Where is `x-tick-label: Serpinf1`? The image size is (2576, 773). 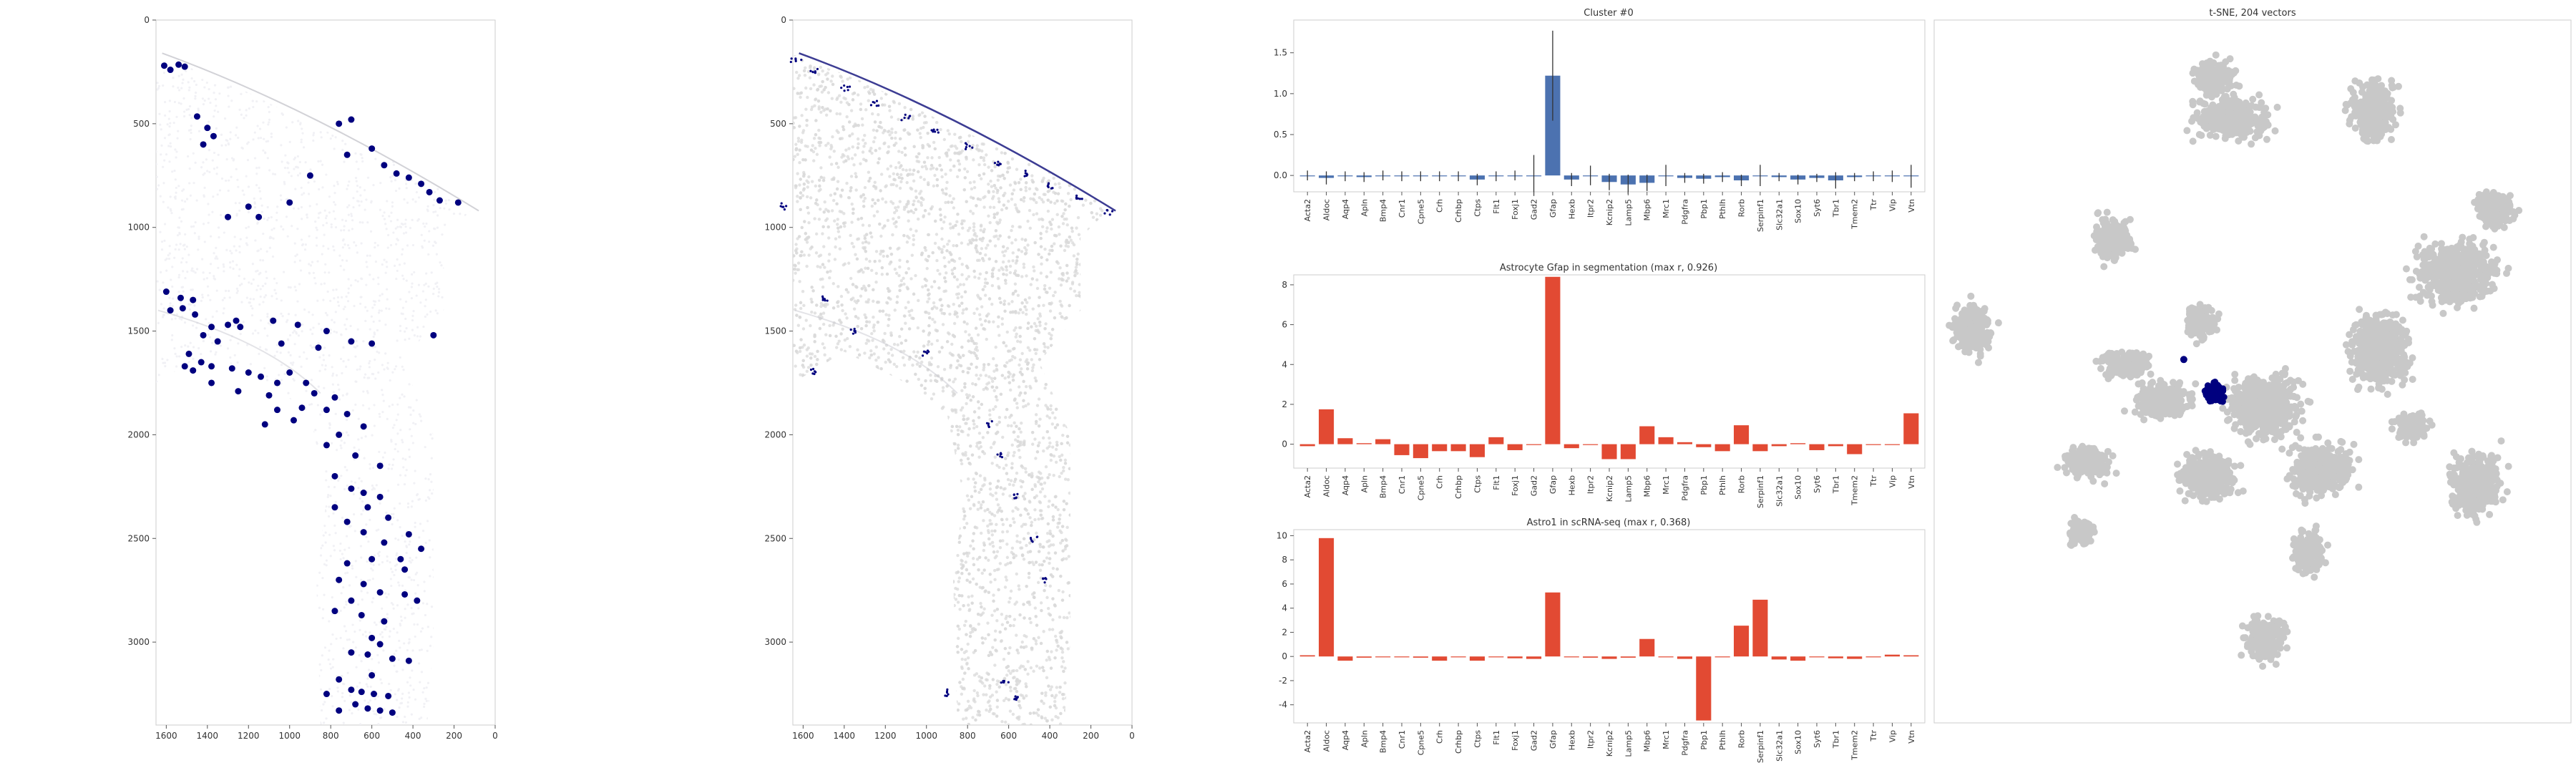 x-tick-label: Serpinf1 is located at coordinates (1760, 747).